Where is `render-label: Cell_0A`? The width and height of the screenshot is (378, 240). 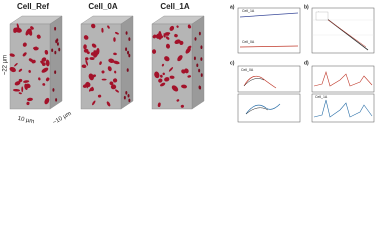
render-label: Cell_0A is located at coordinates (103, 6).